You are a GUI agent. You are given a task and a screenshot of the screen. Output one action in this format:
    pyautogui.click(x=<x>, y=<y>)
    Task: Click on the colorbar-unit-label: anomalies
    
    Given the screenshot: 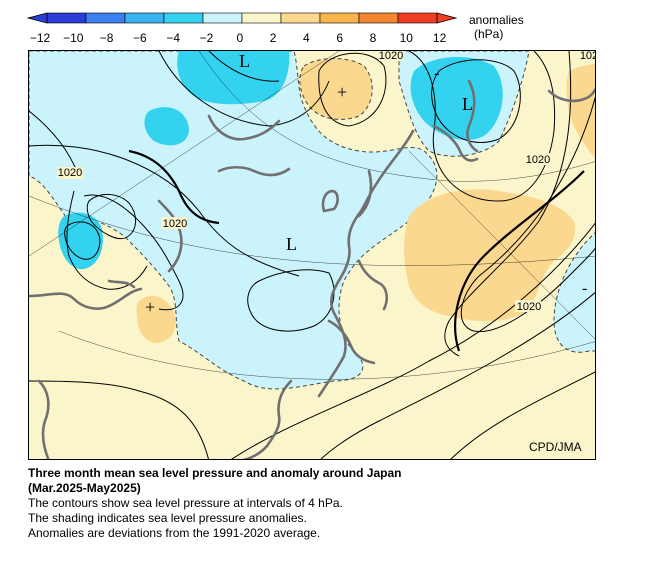 What is the action you would take?
    pyautogui.click(x=496, y=20)
    